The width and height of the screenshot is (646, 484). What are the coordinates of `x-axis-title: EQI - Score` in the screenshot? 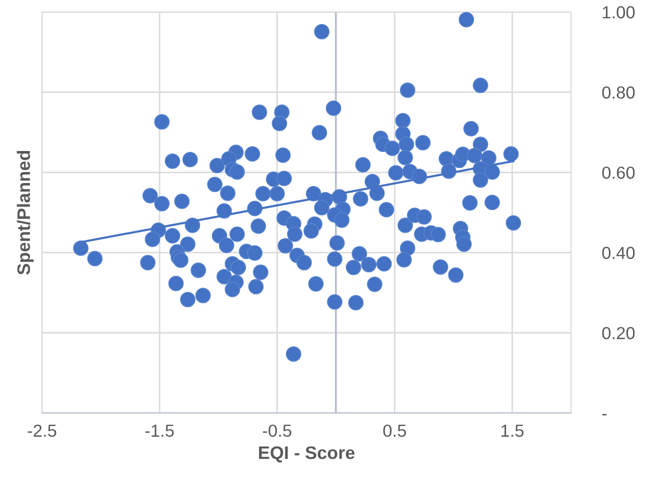 It's located at (307, 454).